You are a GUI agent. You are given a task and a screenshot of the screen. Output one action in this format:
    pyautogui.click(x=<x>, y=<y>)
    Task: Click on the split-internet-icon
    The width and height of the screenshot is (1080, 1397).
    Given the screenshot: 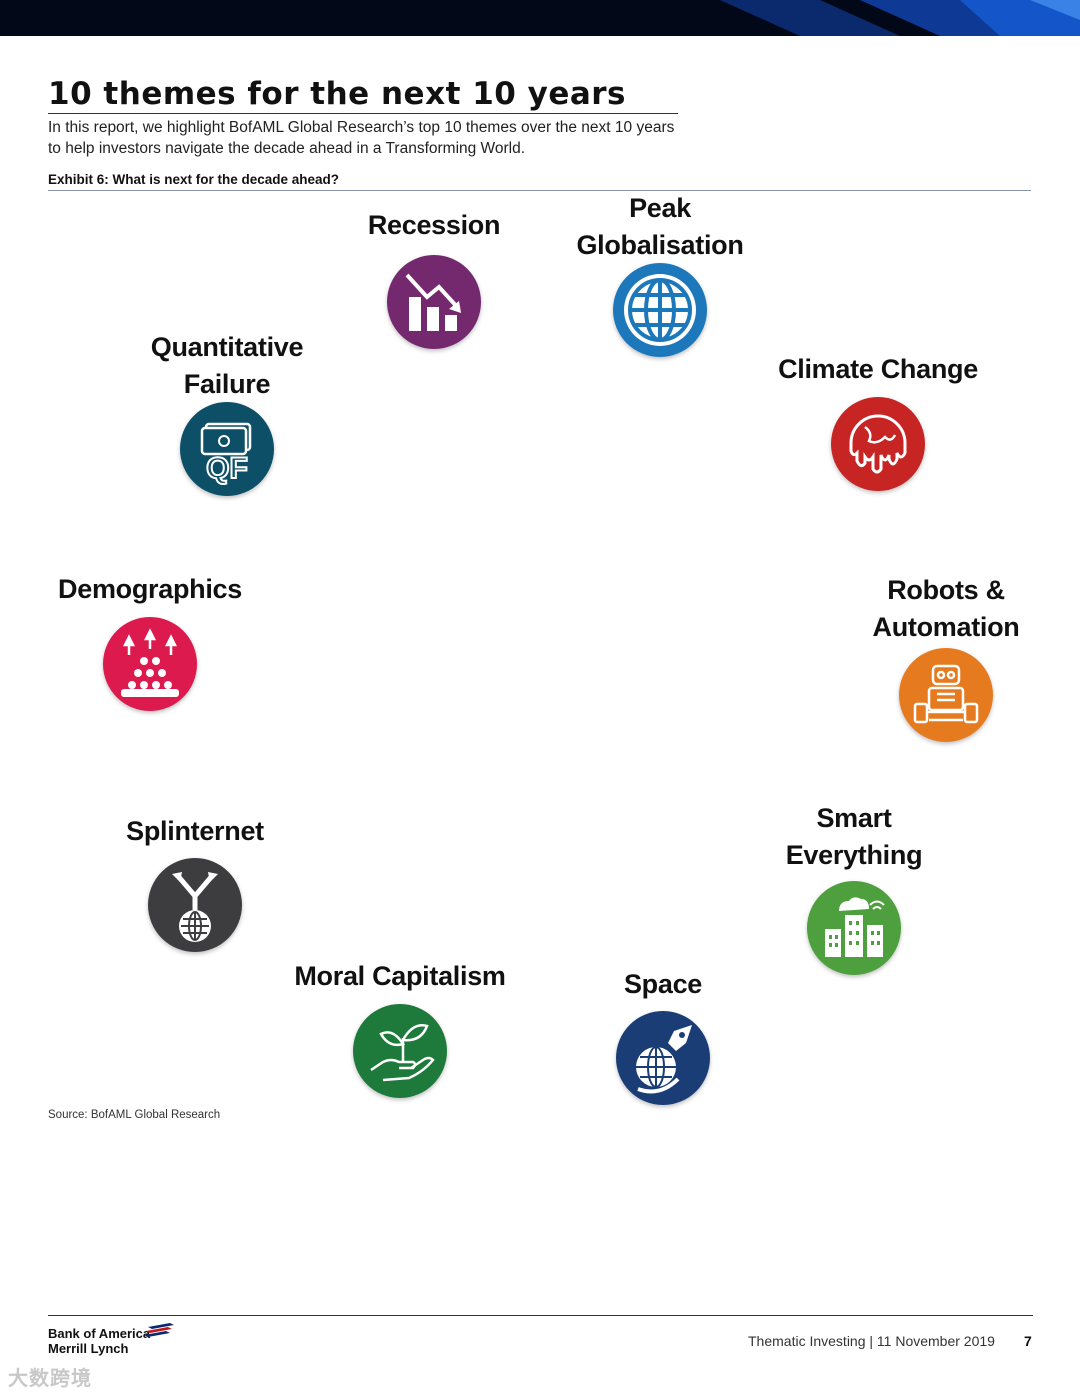 What is the action you would take?
    pyautogui.click(x=195, y=905)
    